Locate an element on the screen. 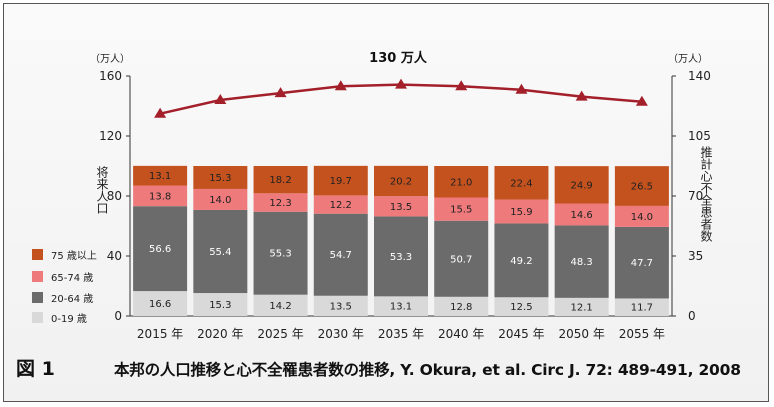 Image resolution: width=774 pixels, height=407 pixels. left-tick-label: 0 is located at coordinates (118, 316).